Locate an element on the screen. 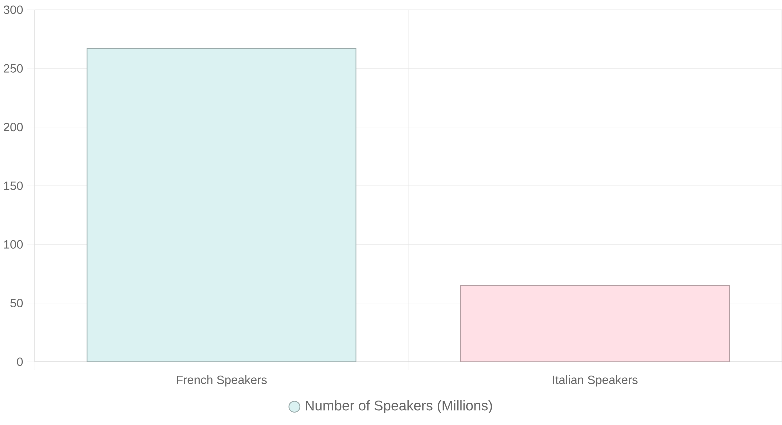 This screenshot has width=782, height=425. y-tick-label: 100 is located at coordinates (14, 244).